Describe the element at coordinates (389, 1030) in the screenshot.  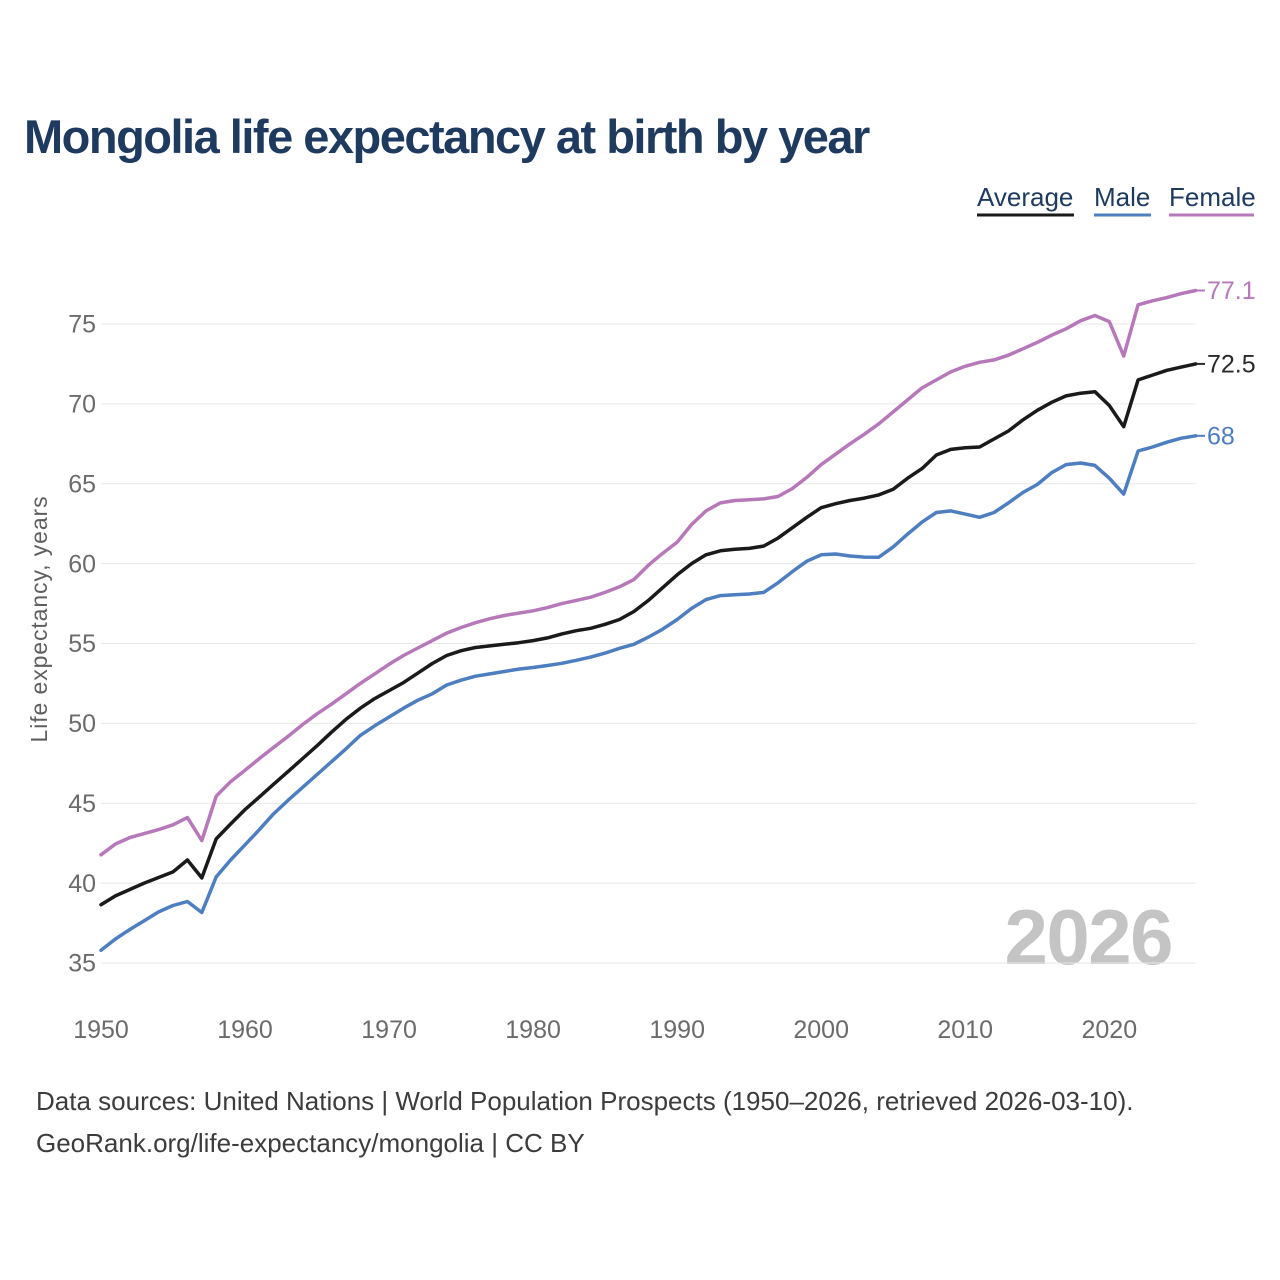
I see `svg-text: 1970` at that location.